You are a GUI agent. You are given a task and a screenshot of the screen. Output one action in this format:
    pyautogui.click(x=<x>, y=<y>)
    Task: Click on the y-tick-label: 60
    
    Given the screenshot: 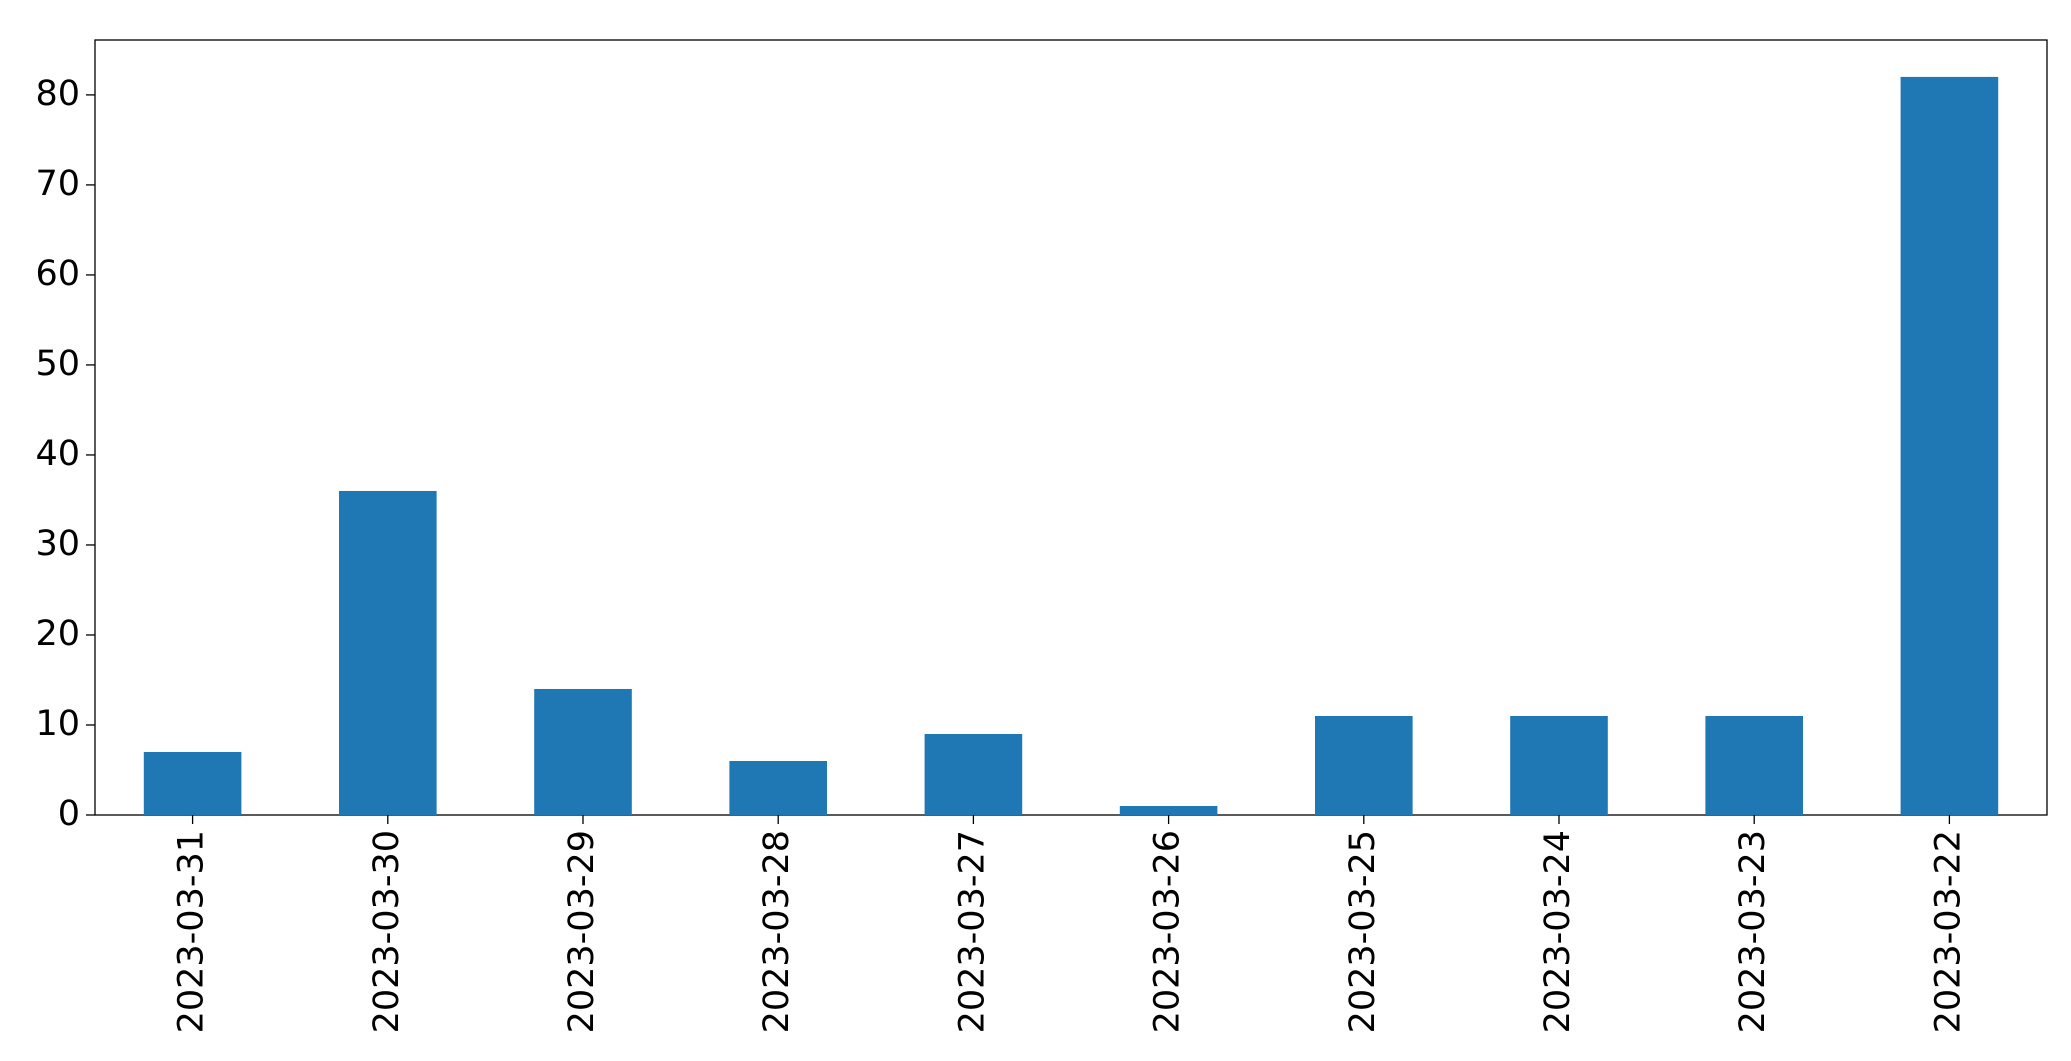 What is the action you would take?
    pyautogui.click(x=57, y=274)
    